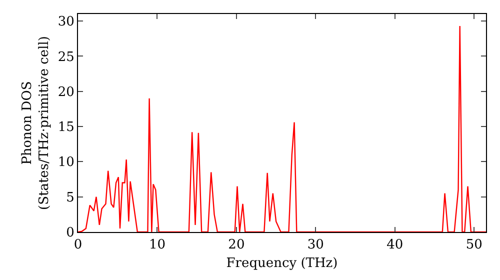  I want to click on x-tick-label: 50, so click(474, 245).